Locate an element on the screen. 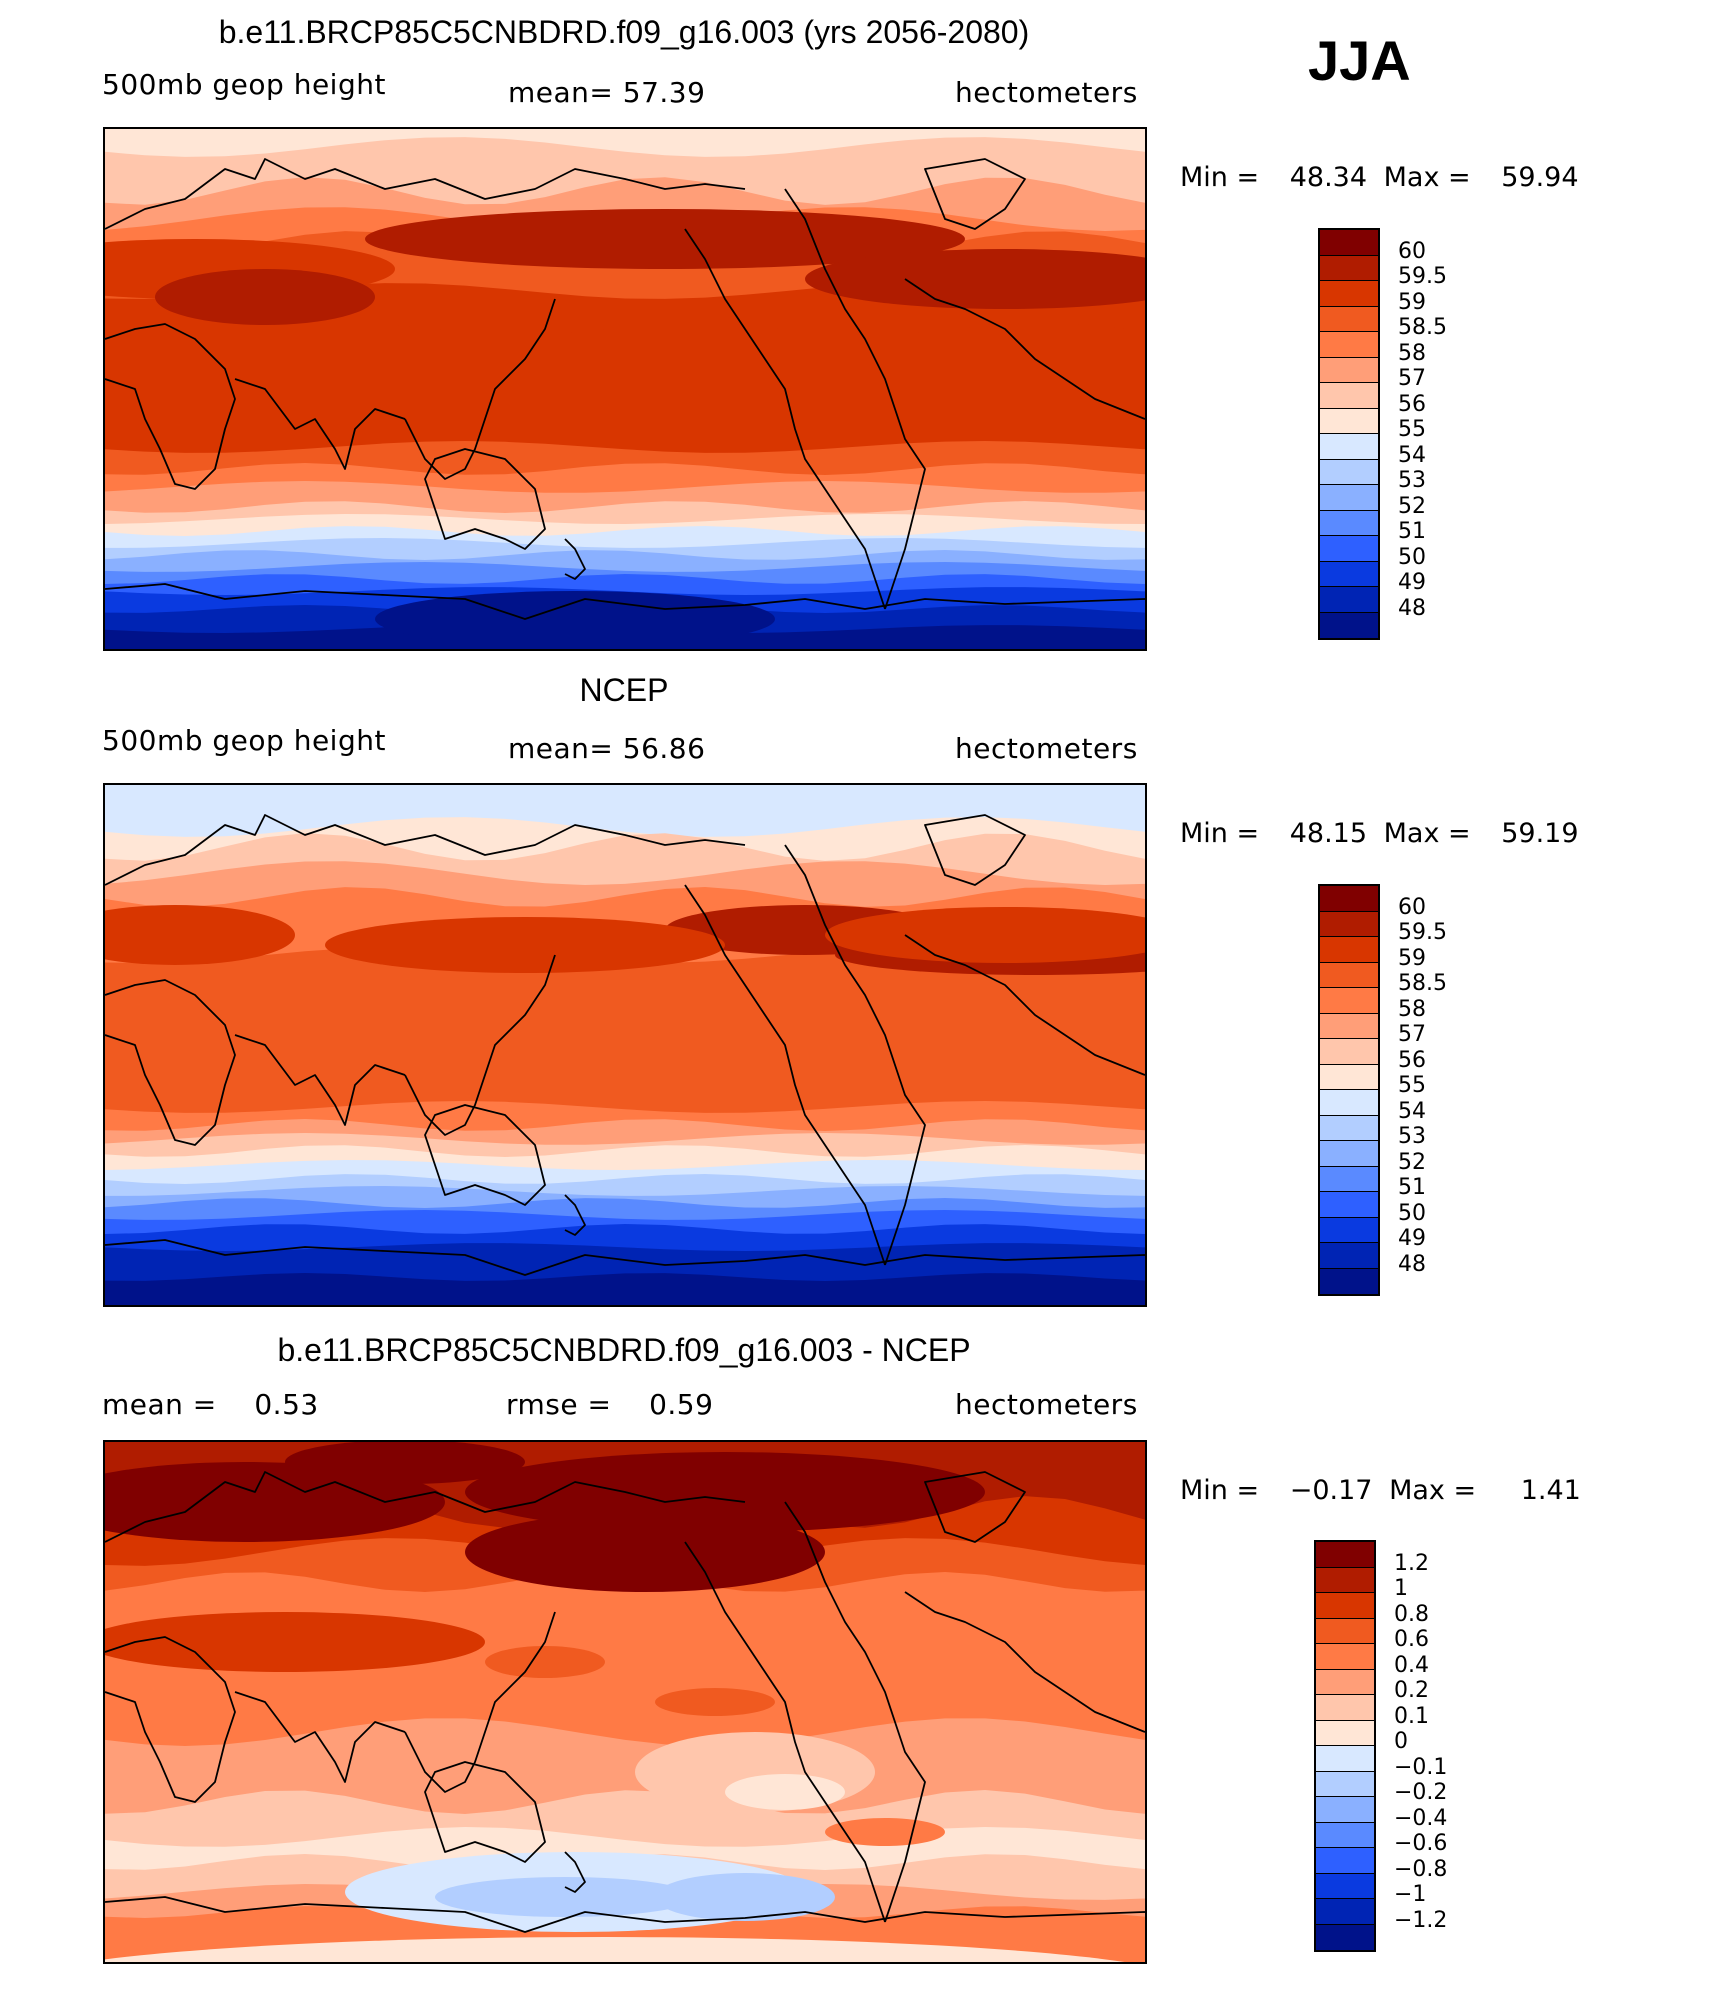 The width and height of the screenshot is (1710, 1991). panel-3-title: b.e11.BRCP85C5CNBDRD.f09_g16.003 - NCEP is located at coordinates (624, 1350).